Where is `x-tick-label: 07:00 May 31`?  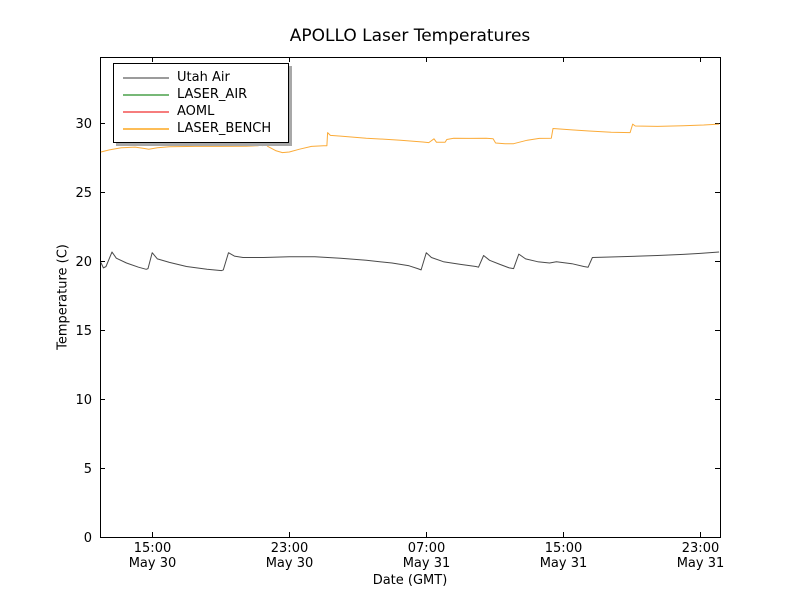 x-tick-label: 07:00 May 31 is located at coordinates (427, 556).